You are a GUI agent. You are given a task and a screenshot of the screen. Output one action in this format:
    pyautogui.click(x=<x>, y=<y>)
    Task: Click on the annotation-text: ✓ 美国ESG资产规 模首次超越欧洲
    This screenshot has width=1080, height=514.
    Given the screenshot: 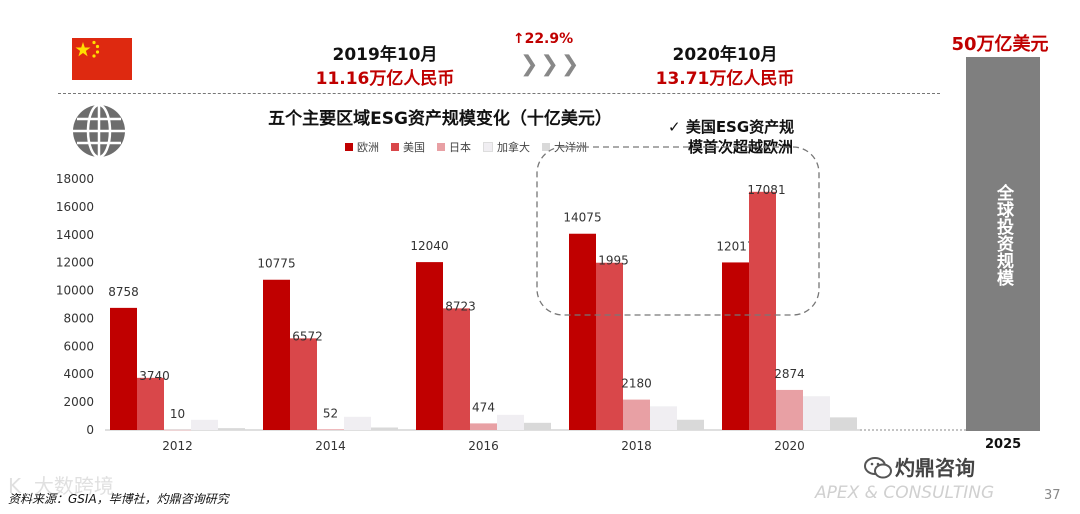 What is the action you would take?
    pyautogui.click(x=731, y=137)
    